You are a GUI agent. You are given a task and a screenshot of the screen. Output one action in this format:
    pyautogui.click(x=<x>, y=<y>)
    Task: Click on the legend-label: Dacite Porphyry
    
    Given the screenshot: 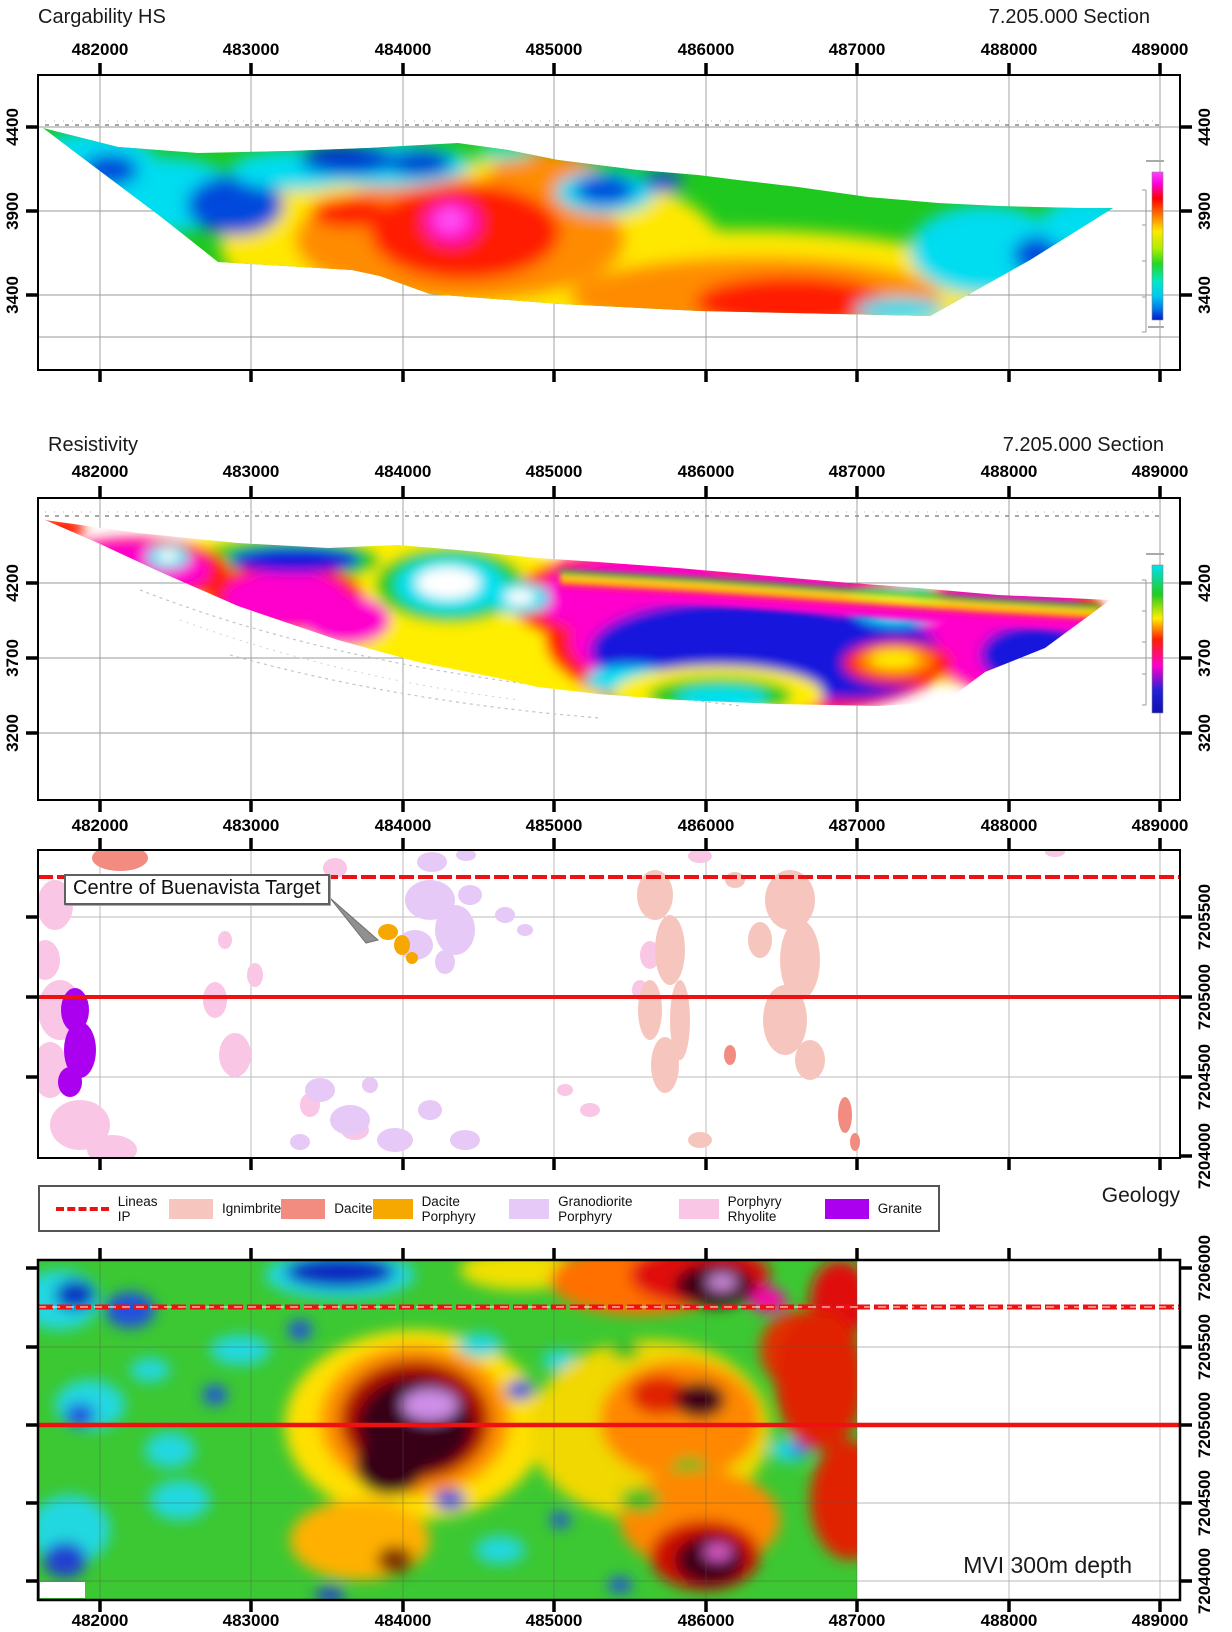 What is the action you would take?
    pyautogui.click(x=448, y=1208)
    